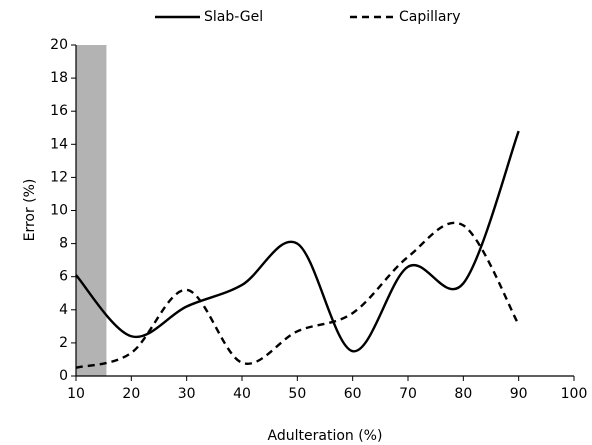  What do you see at coordinates (91, 210) in the screenshot?
I see `shaded-region` at bounding box center [91, 210].